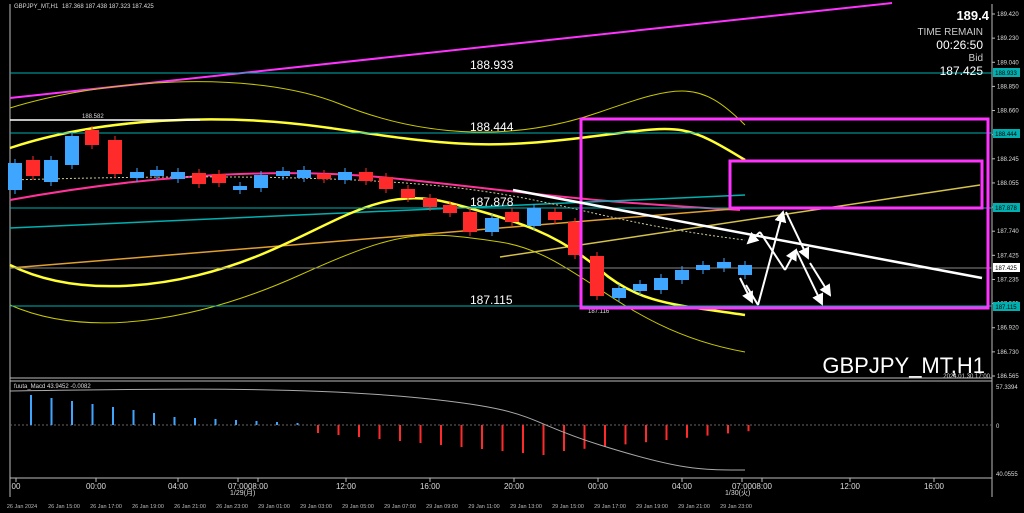 This screenshot has height=513, width=1024. What do you see at coordinates (599, 312) in the screenshot?
I see `low-label: 187.116` at bounding box center [599, 312].